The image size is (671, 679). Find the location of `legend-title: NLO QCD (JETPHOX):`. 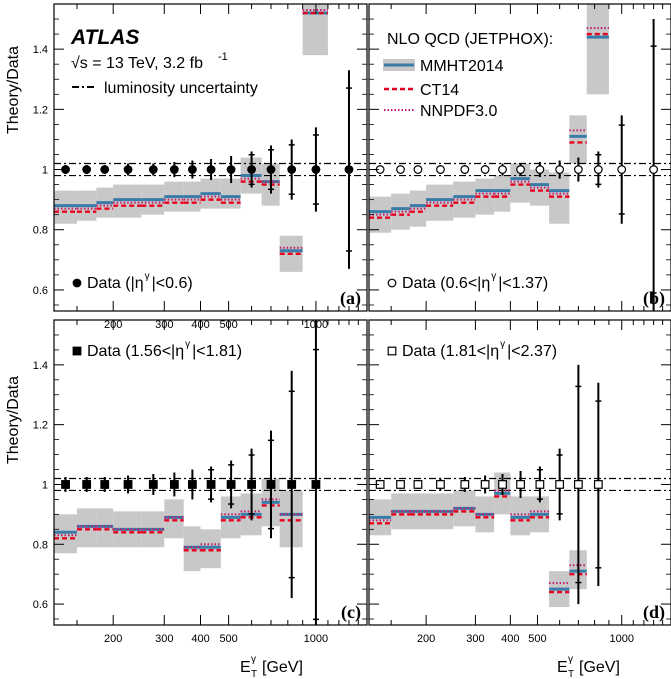

legend-title: NLO QCD (JETPHOX): is located at coordinates (470, 39).